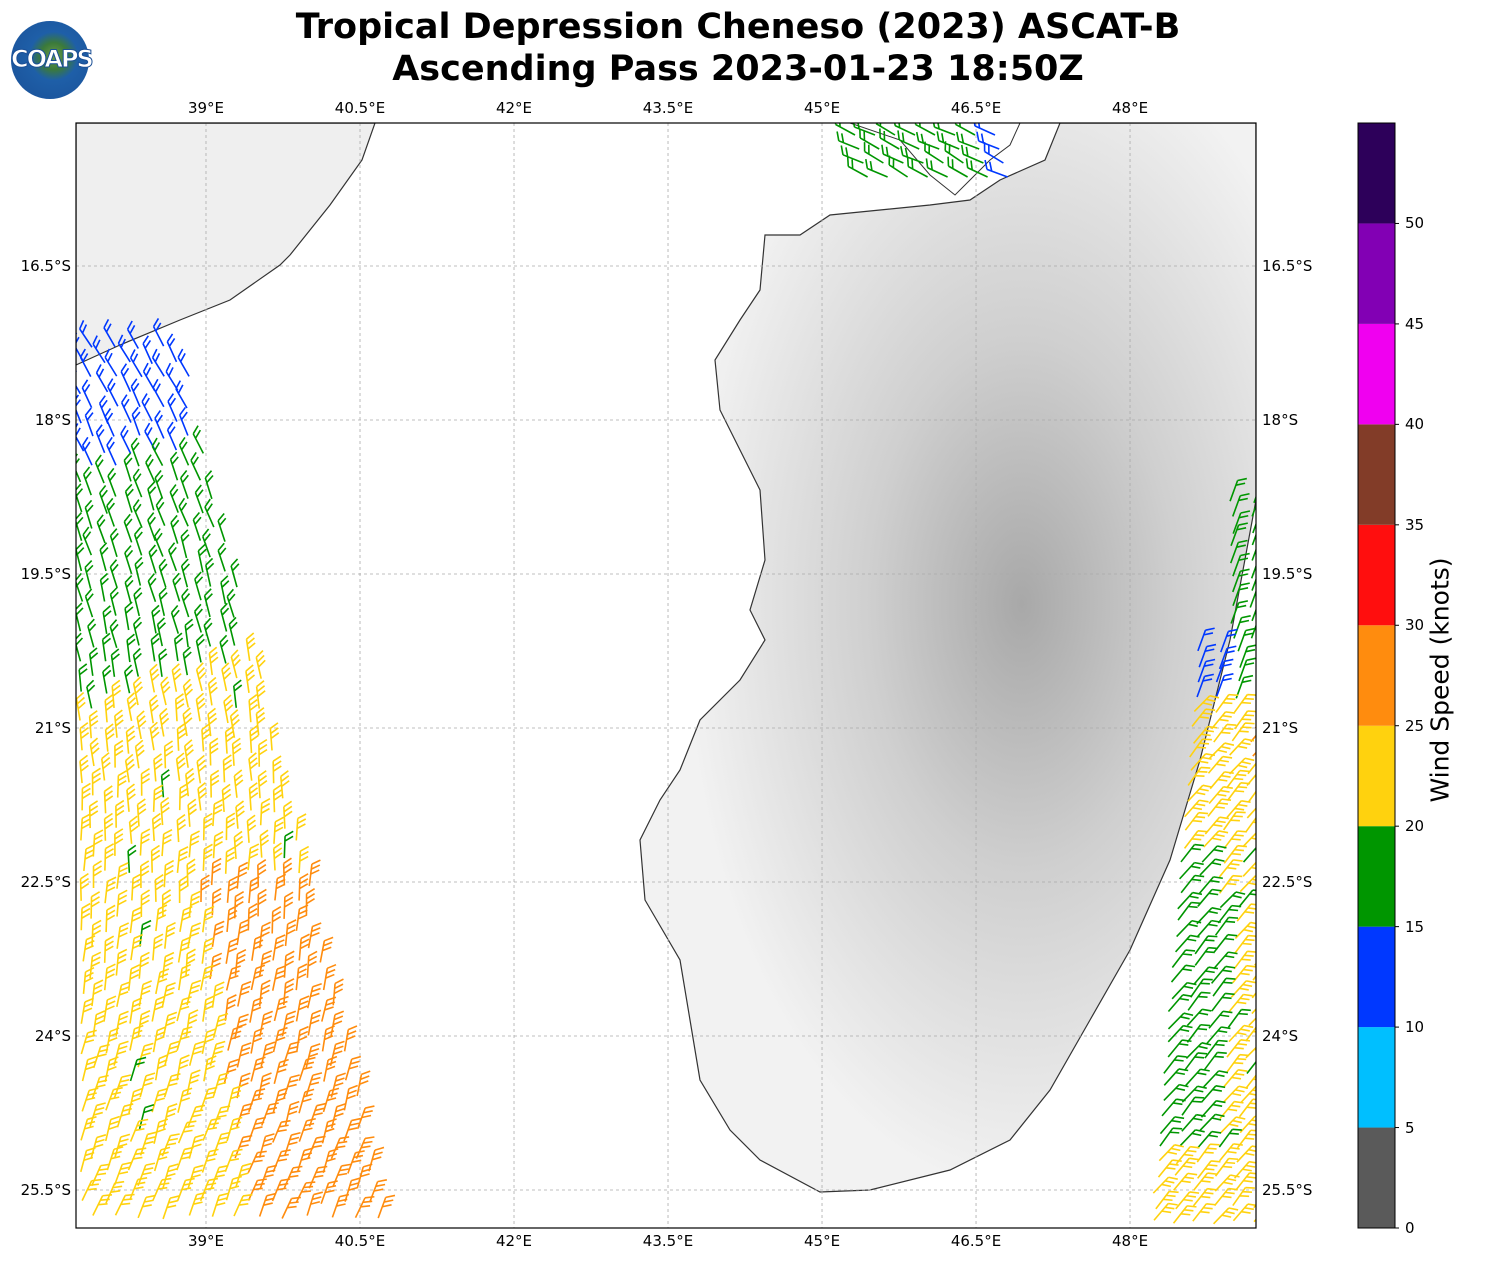 This screenshot has height=1264, width=1494. What do you see at coordinates (514, 108) in the screenshot?
I see `tick-label: 42°E` at bounding box center [514, 108].